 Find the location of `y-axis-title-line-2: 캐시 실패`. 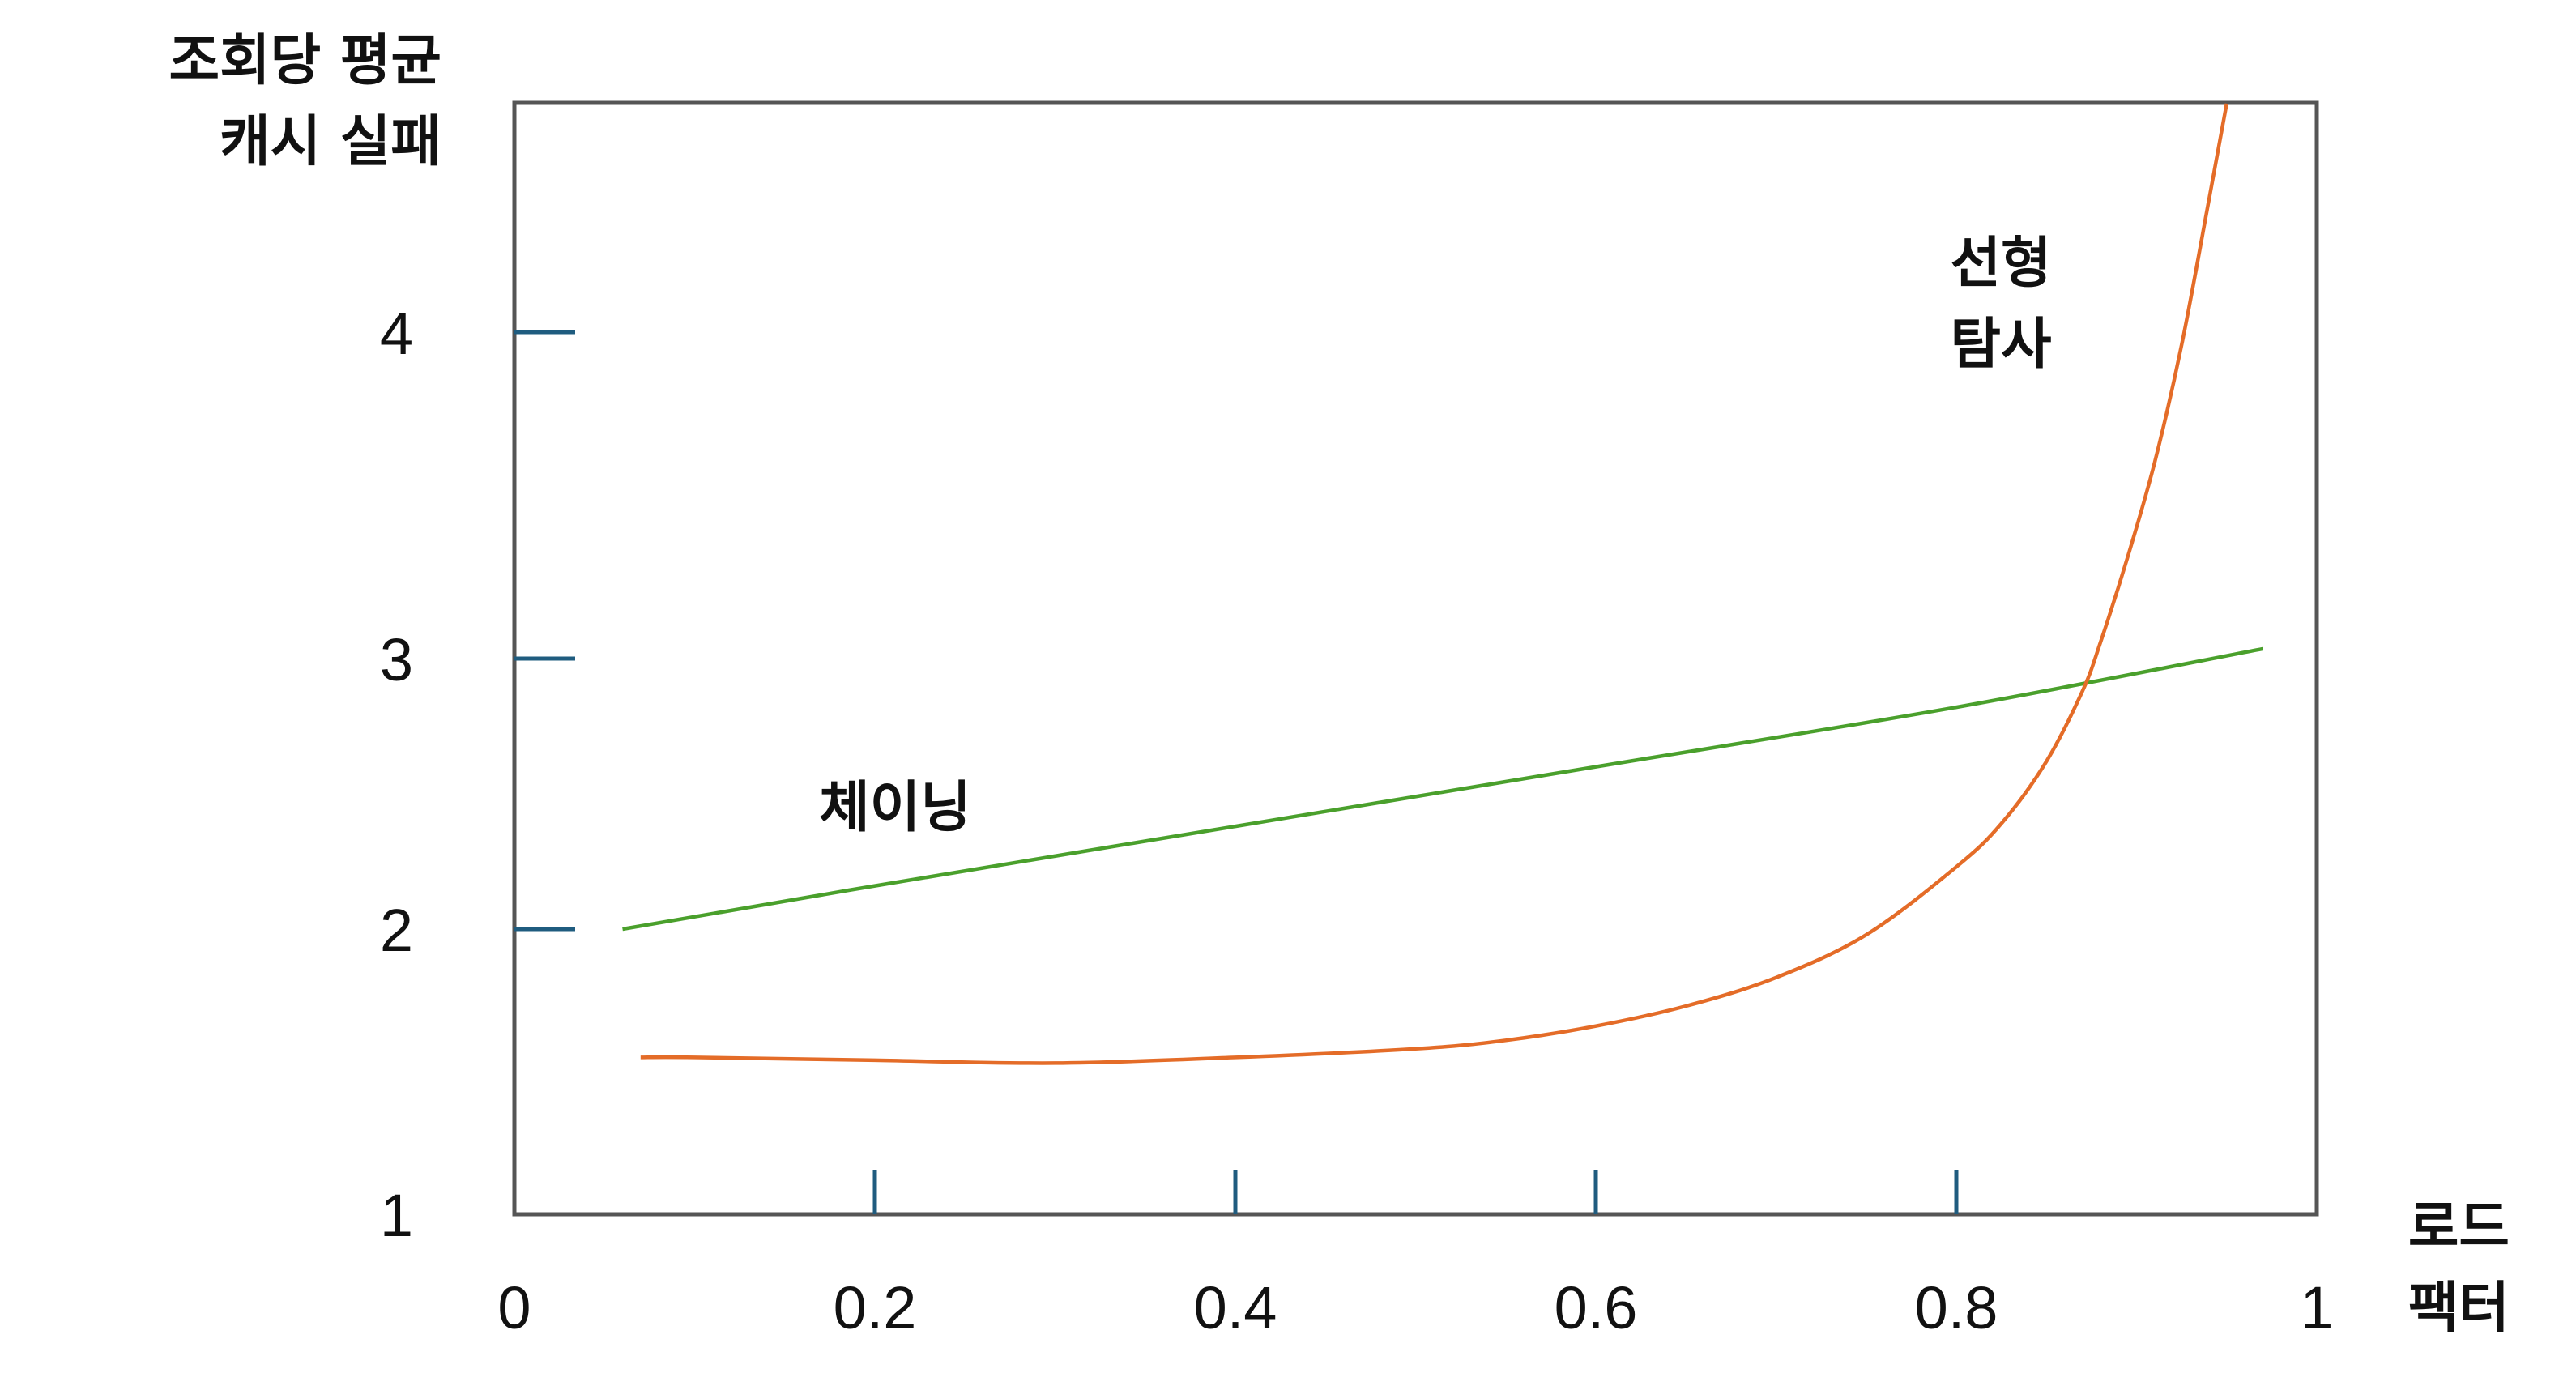

y-axis-title-line-2: 캐시 실패 is located at coordinates (331, 142).